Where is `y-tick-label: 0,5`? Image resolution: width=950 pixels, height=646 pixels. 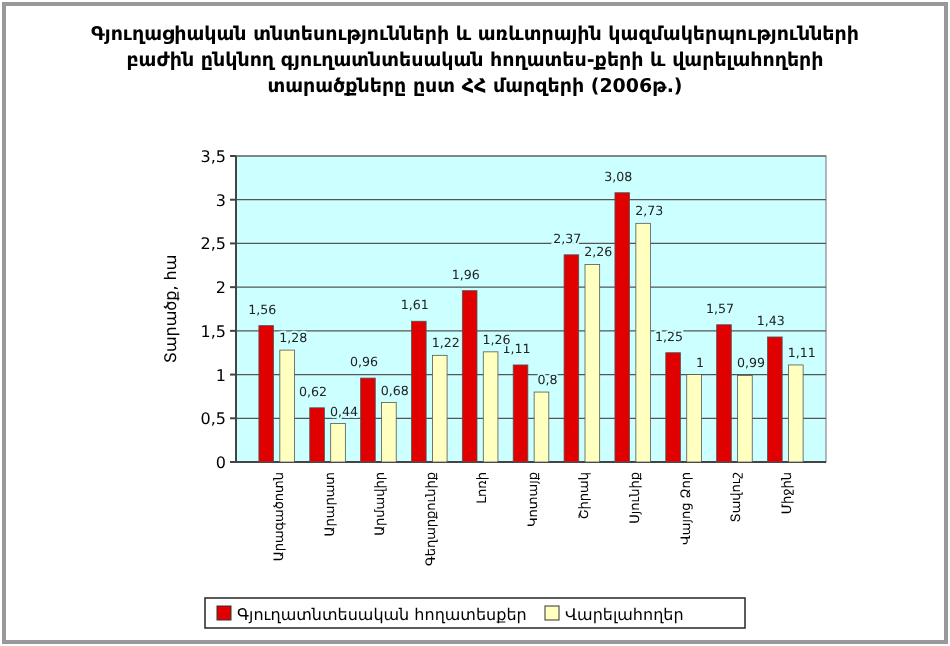
y-tick-label: 0,5 is located at coordinates (213, 419).